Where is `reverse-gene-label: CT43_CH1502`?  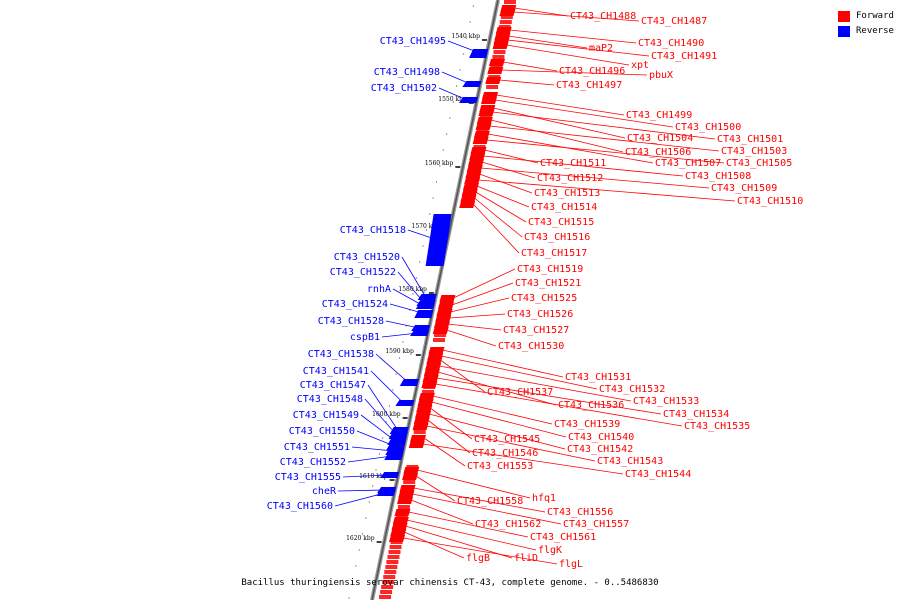 reverse-gene-label: CT43_CH1502 is located at coordinates (404, 88).